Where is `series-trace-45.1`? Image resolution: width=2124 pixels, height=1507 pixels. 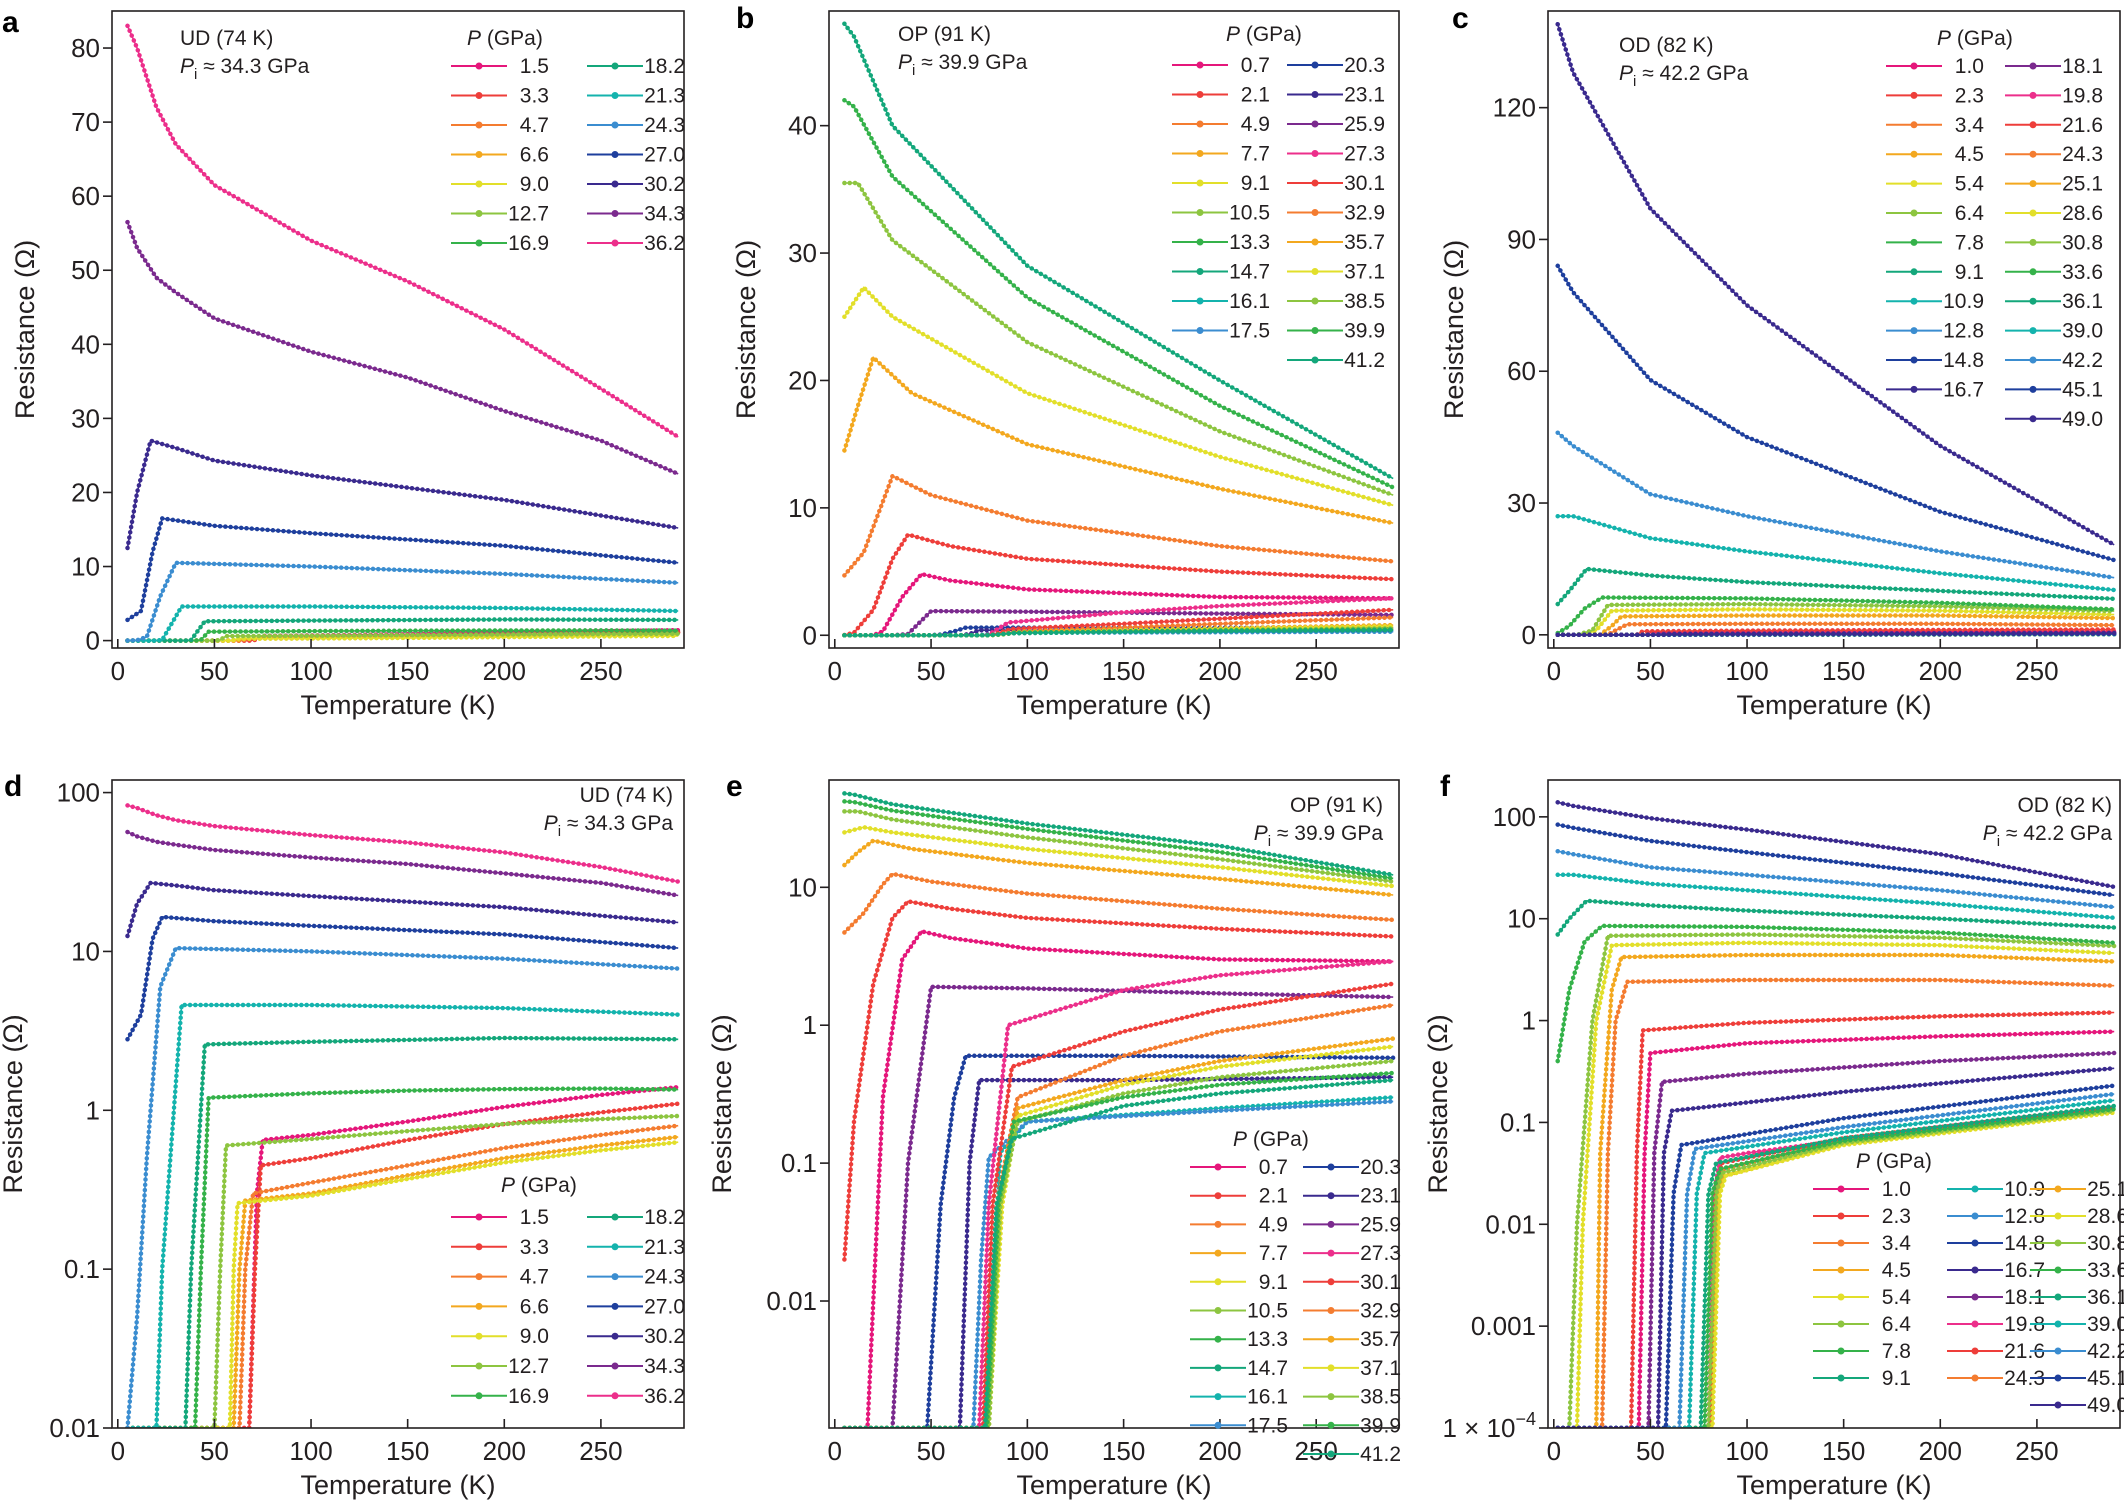 series-trace-45.1 is located at coordinates (1836, 1256).